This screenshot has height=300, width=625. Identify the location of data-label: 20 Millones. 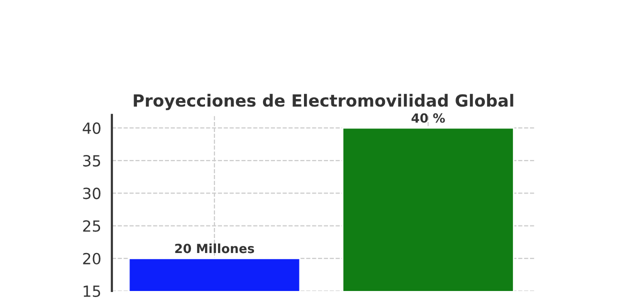
(214, 249).